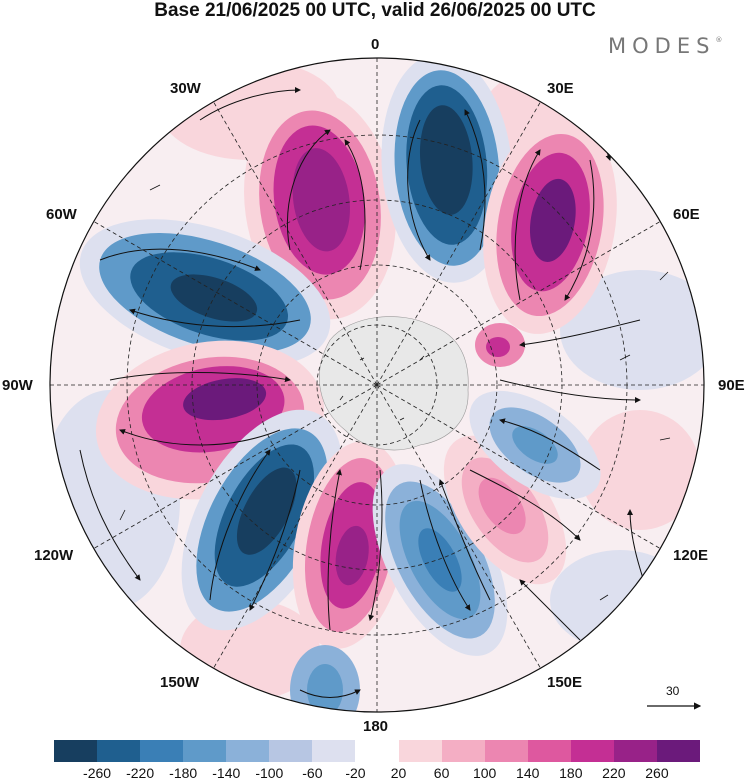 This screenshot has height=783, width=750. What do you see at coordinates (269, 773) in the screenshot?
I see `colorbar-tick-label: -100` at bounding box center [269, 773].